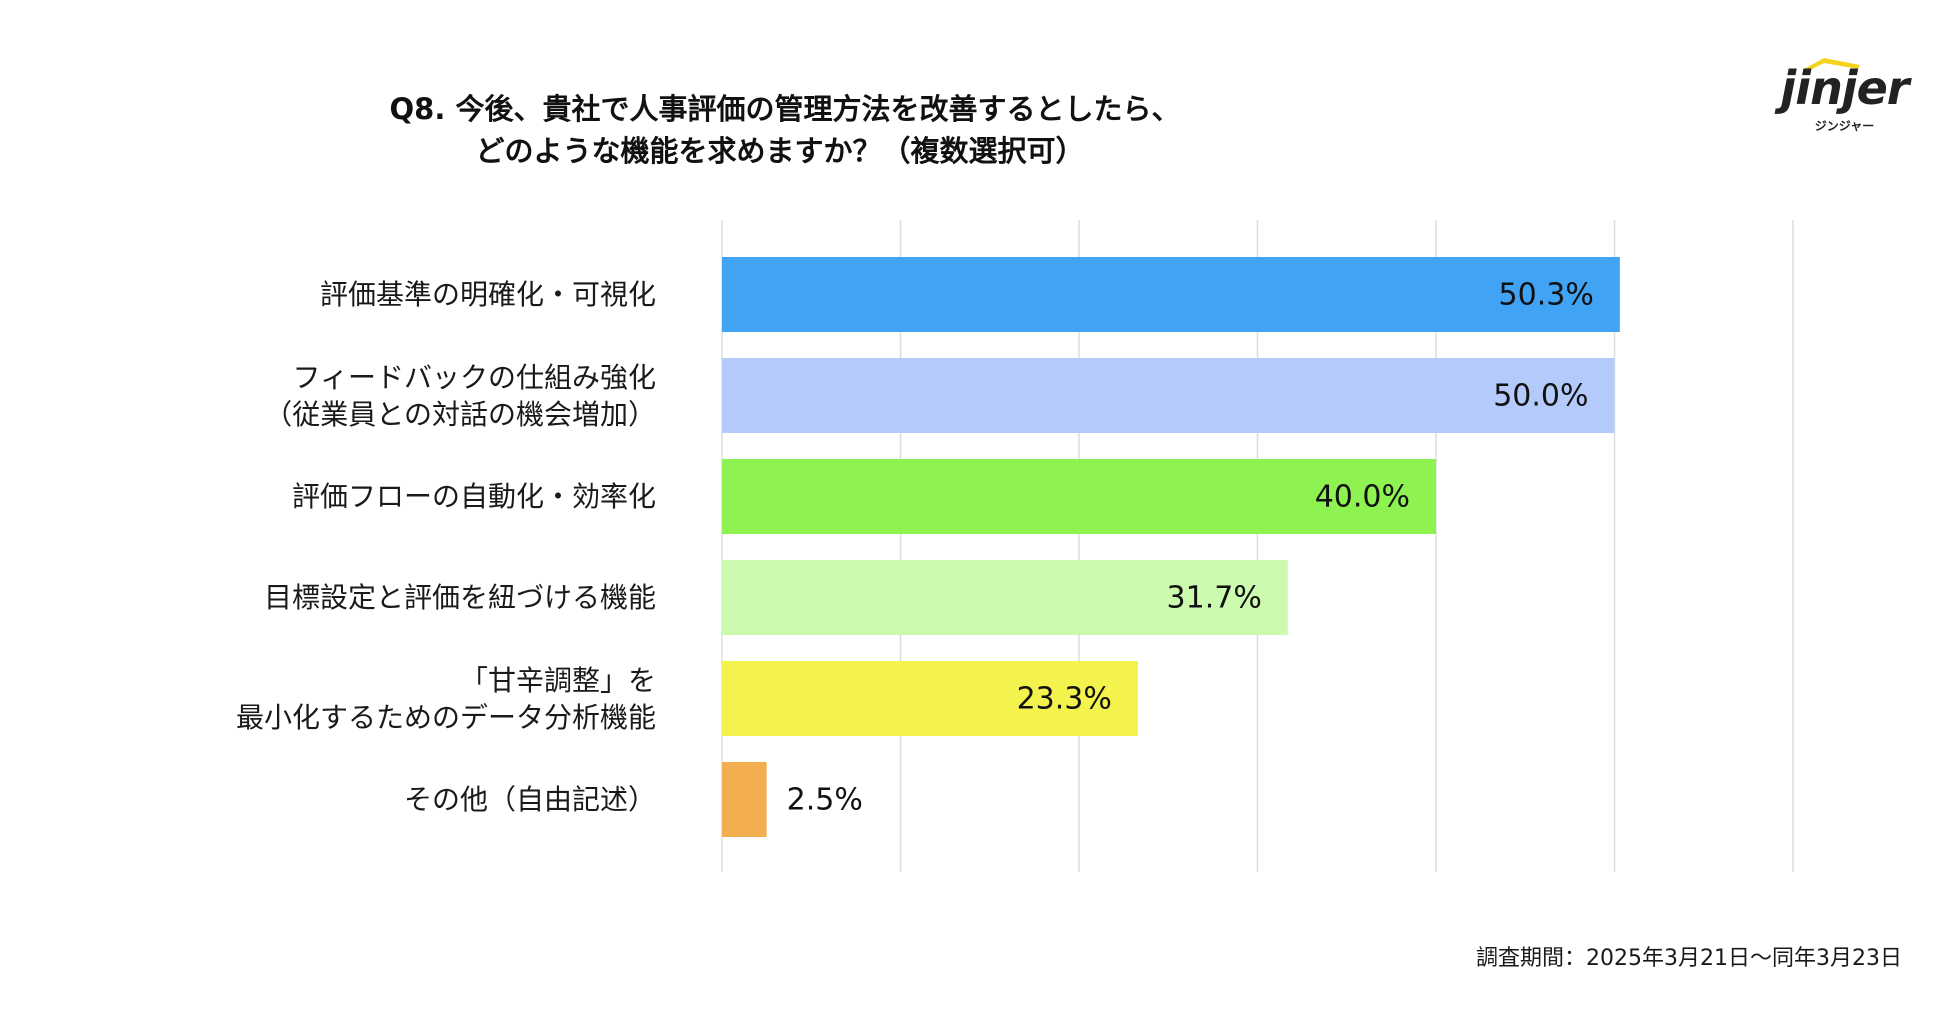 This screenshot has width=1950, height=1024. Describe the element at coordinates (785, 109) in the screenshot. I see `chart-title-line1: Q8. 今後、貴社で人事評価の管理方法を改善するとしたら、` at that location.